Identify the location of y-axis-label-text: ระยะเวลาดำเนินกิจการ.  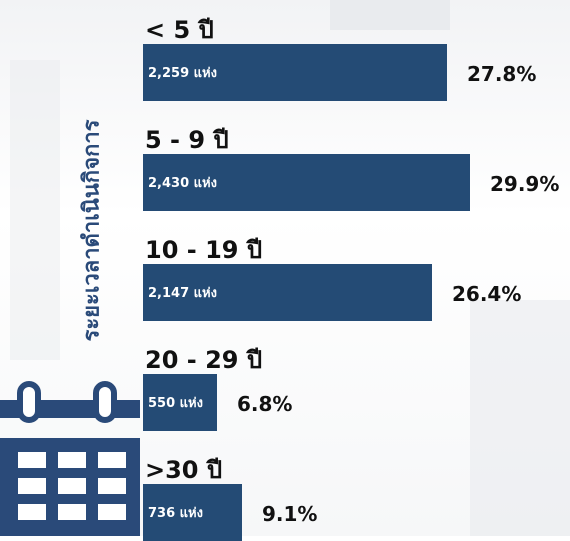
(92, 230).